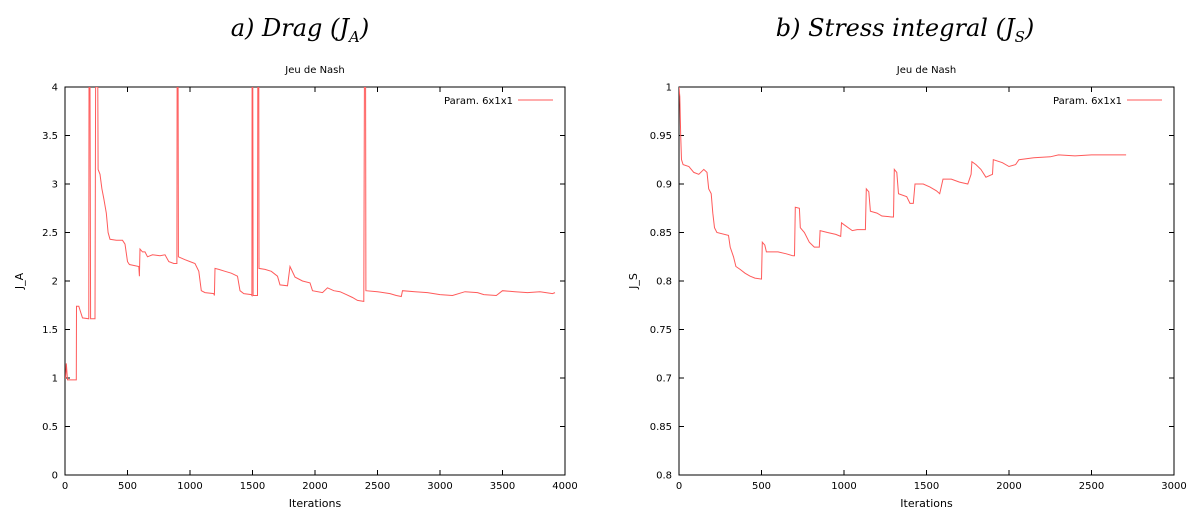  I want to click on caption-drag: a) Drag (JA), so click(300, 28).